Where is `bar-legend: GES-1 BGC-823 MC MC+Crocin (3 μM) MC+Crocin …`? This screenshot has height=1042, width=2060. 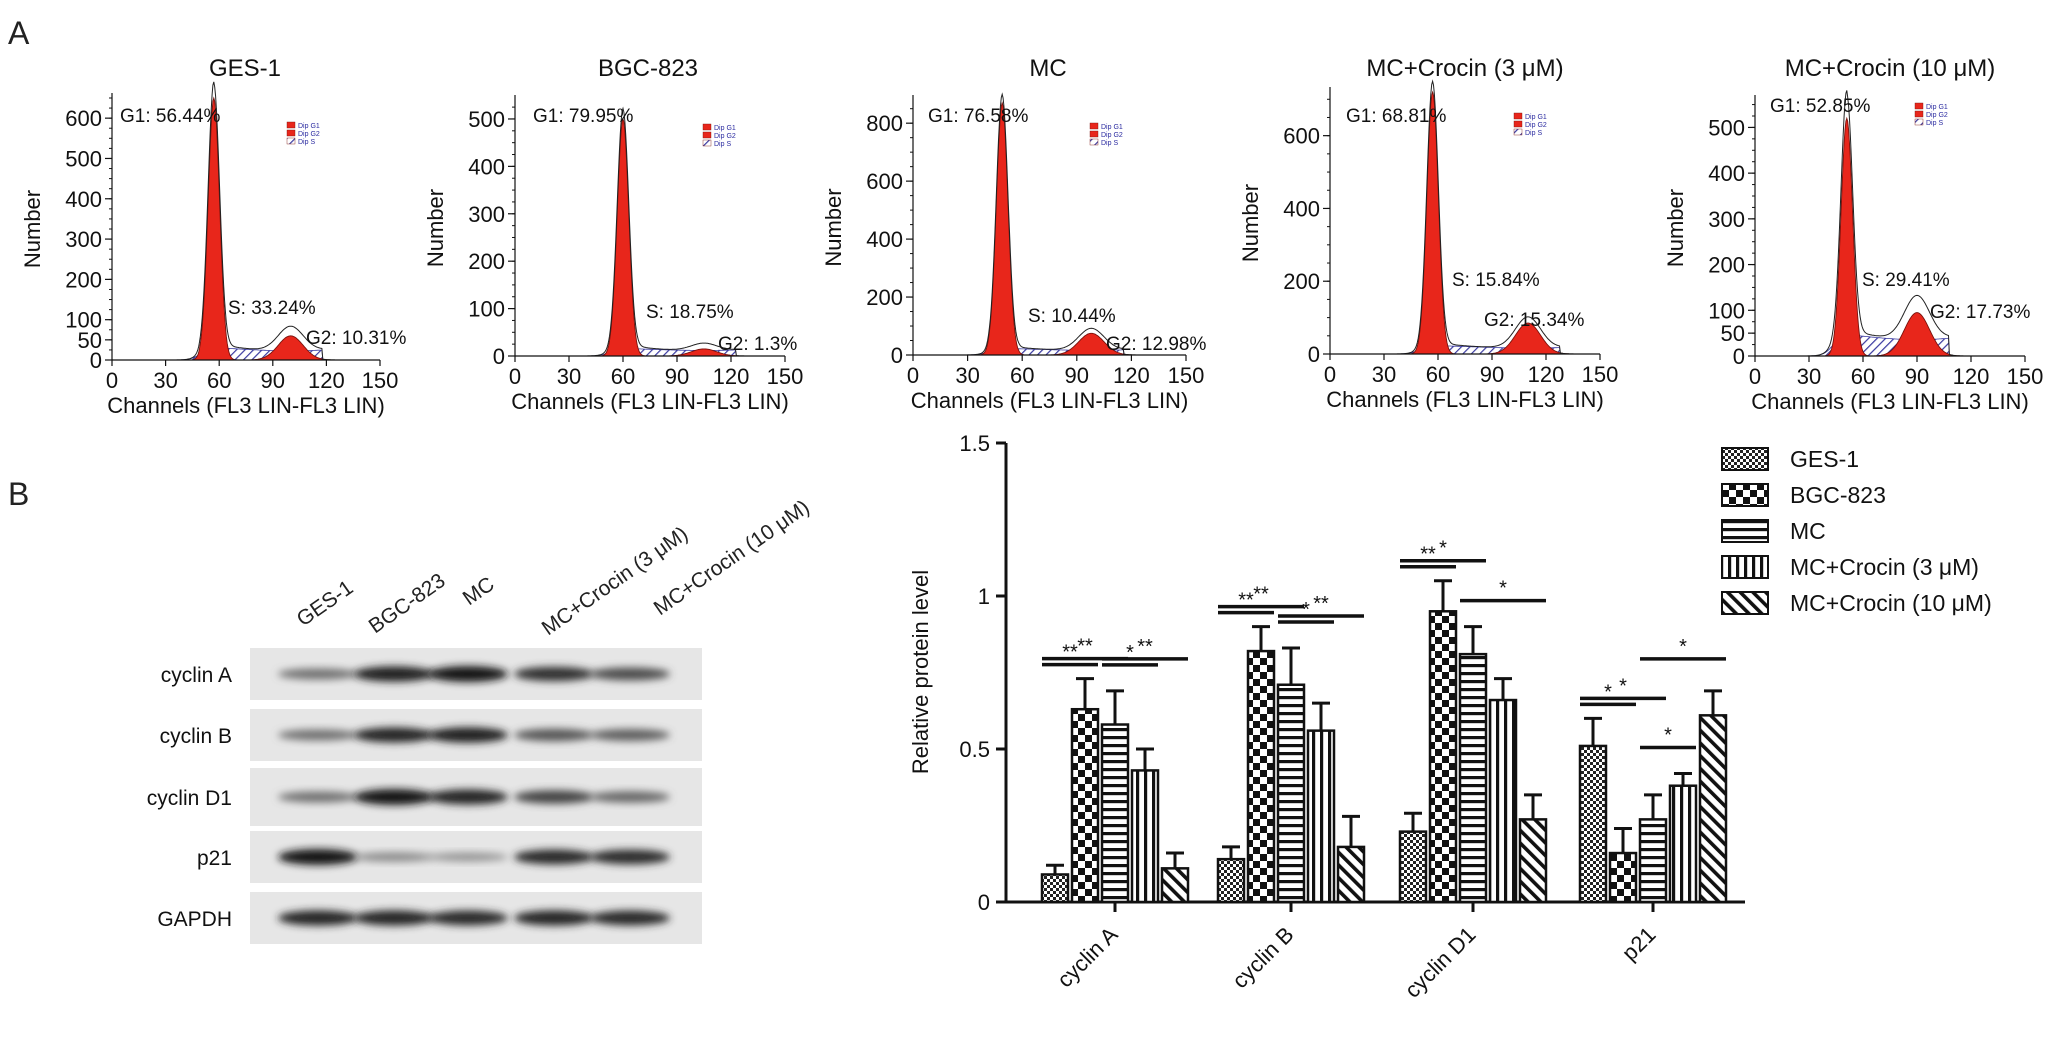 bar-legend: GES-1 BGC-823 MC MC+Crocin (3 μM) MC+Crocin … is located at coordinates (1856, 531).